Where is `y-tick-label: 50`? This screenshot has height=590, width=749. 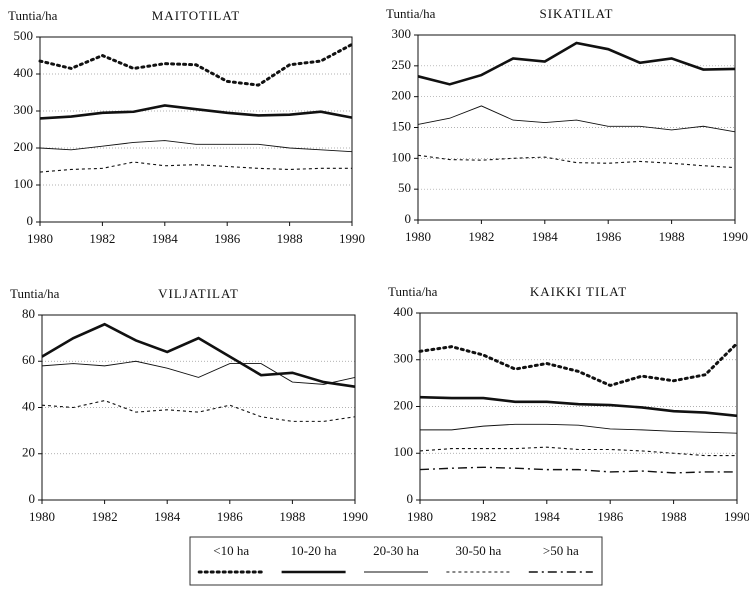
y-tick-label: 50 is located at coordinates (404, 187).